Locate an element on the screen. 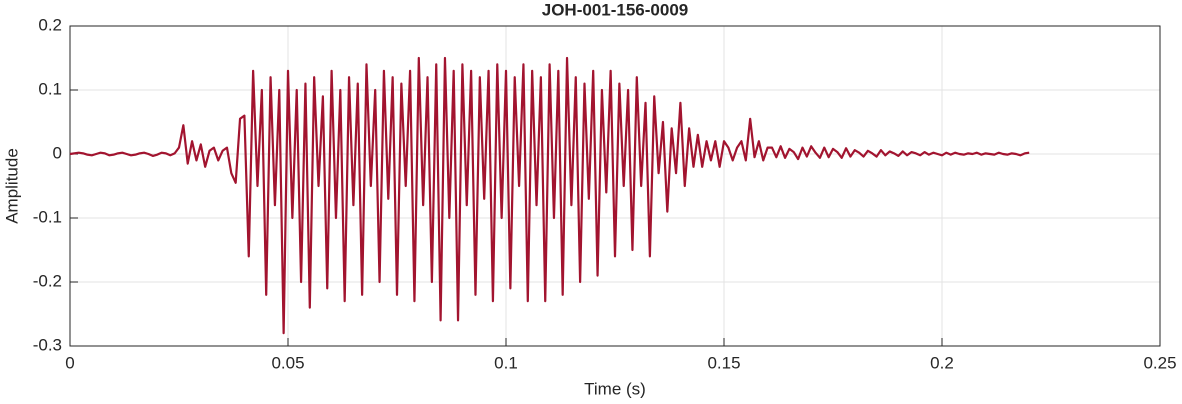 Image resolution: width=1182 pixels, height=404 pixels. y-tick-label: -0.1 is located at coordinates (47, 216).